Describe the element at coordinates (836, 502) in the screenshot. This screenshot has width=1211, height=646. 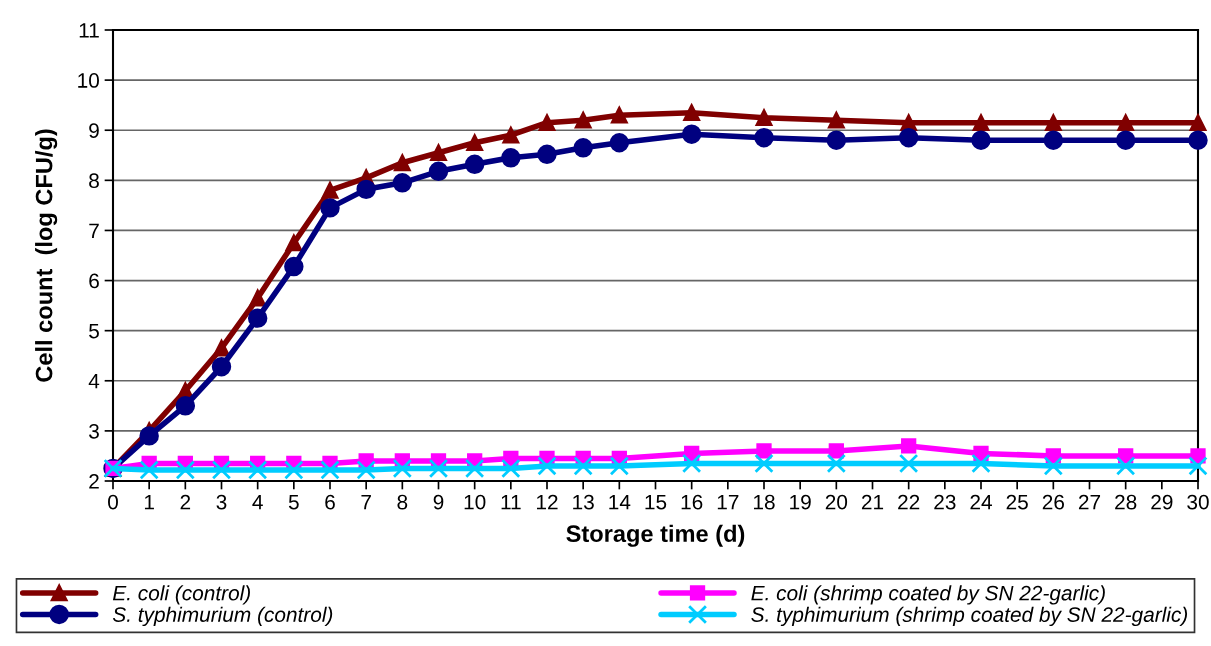
I see `x-tick-label: 20` at that location.